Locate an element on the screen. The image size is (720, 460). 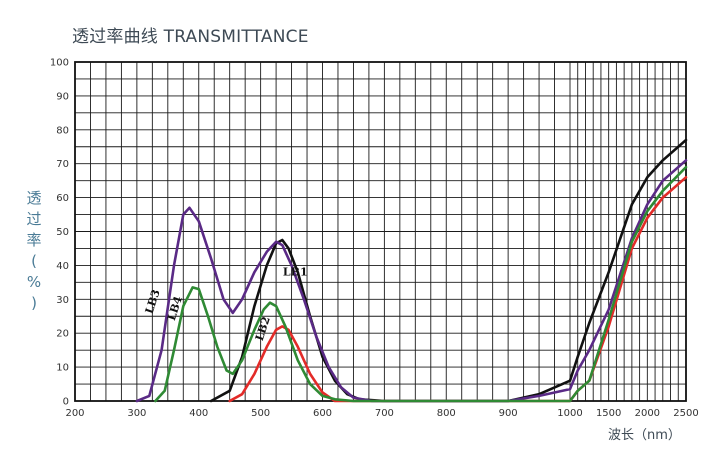
y-axis-label-char: 过 is located at coordinates (34, 219).